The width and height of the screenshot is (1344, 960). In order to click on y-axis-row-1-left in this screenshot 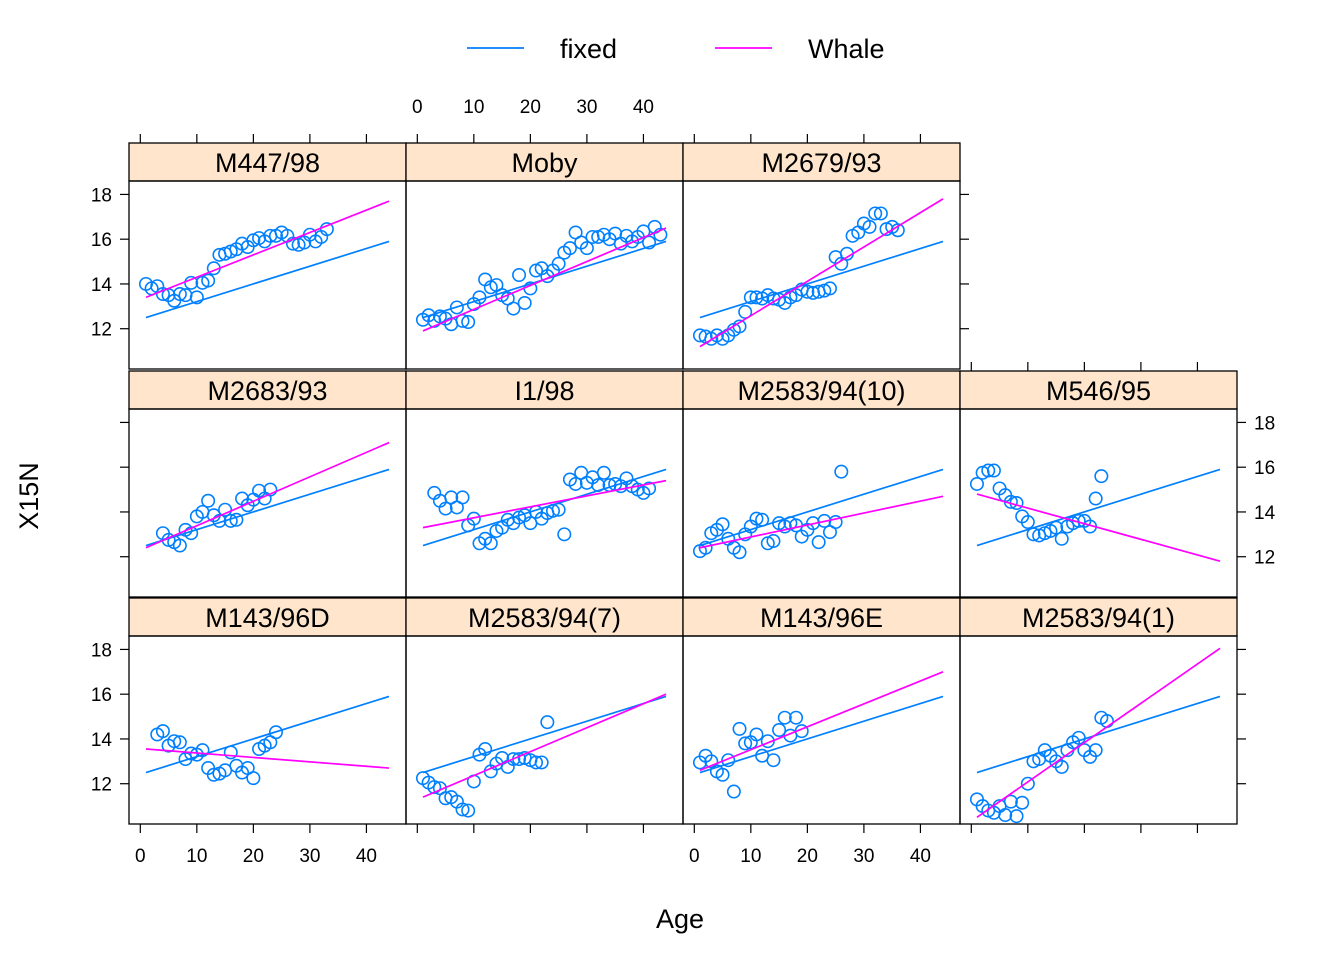, I will do `click(124, 489)`.